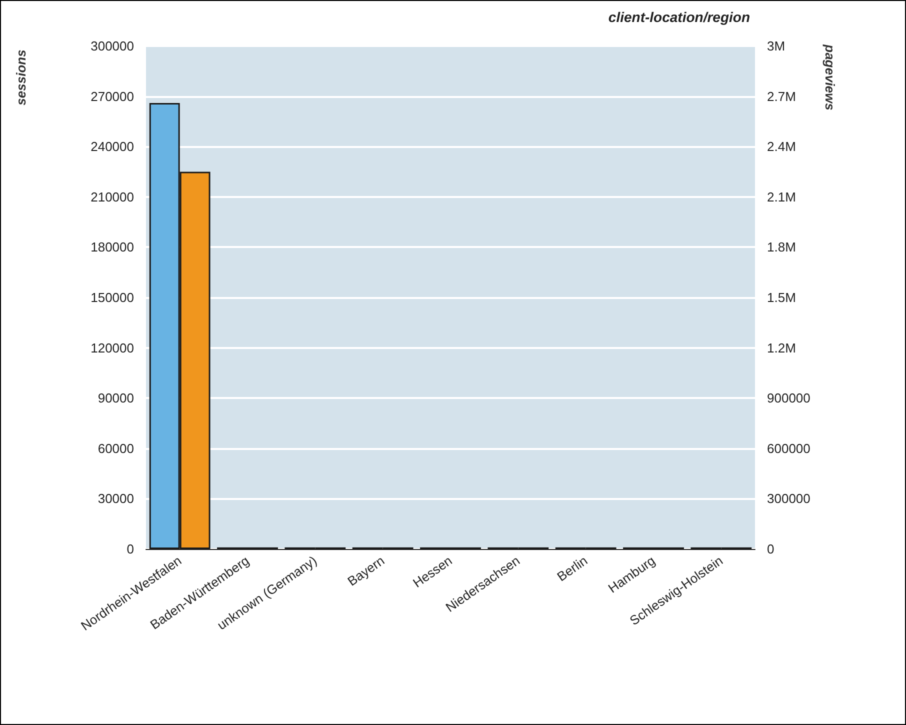 The image size is (906, 725). Describe the element at coordinates (776, 46) in the screenshot. I see `y2-tick-label: 3M` at that location.